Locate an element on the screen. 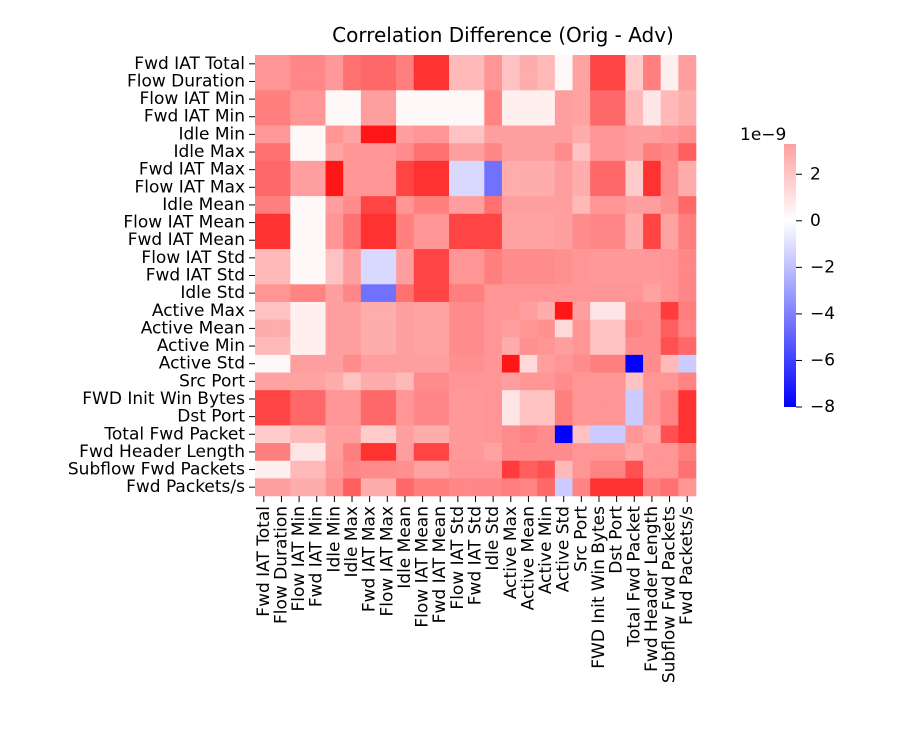 Image resolution: width=900 pixels, height=750 pixels. column-label: Flow Duration is located at coordinates (281, 565).